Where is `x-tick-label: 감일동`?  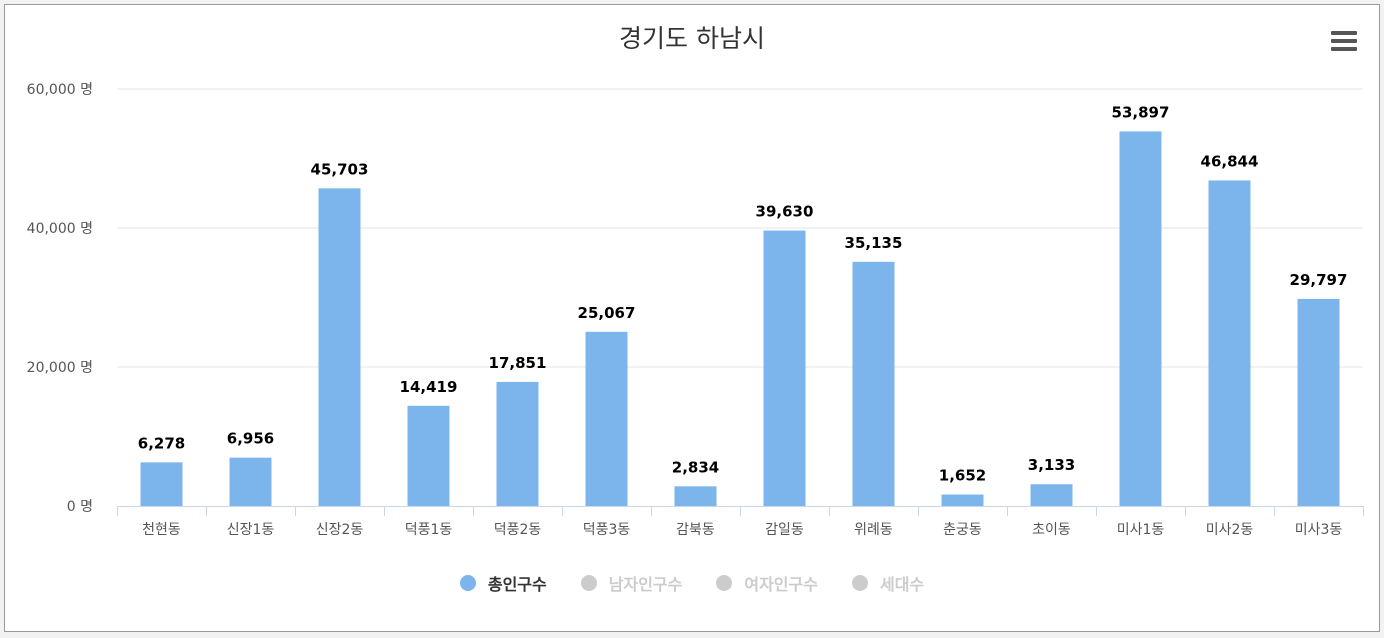 x-tick-label: 감일동 is located at coordinates (784, 530).